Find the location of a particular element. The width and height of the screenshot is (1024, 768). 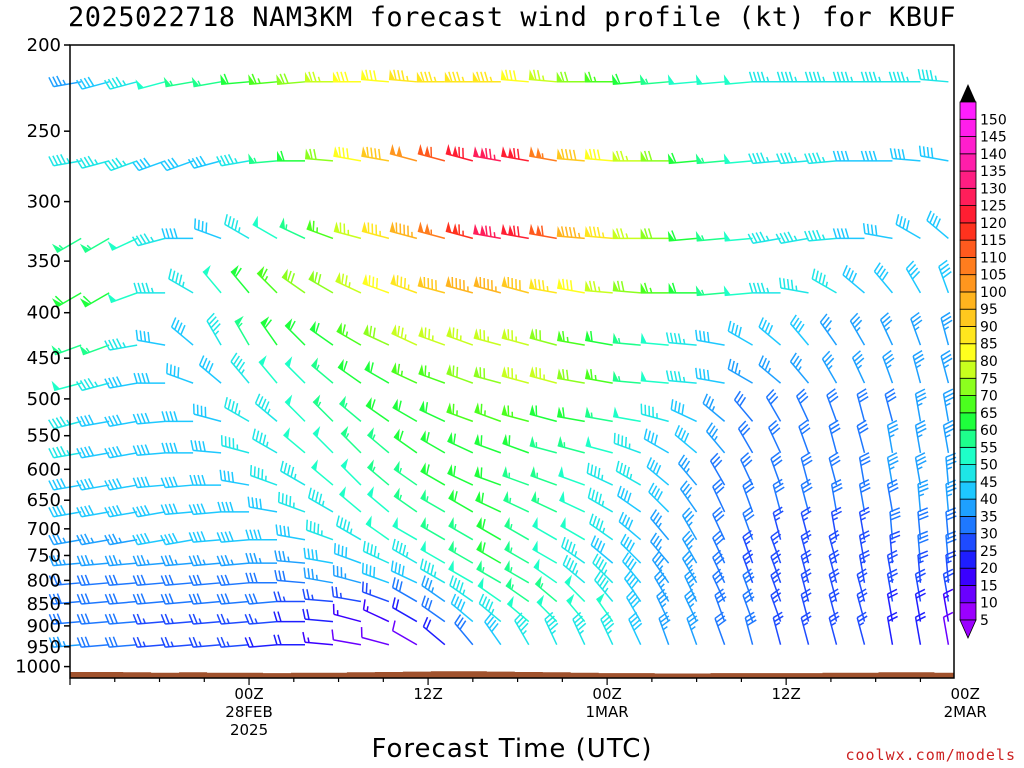

colorbar-label: 60 is located at coordinates (989, 431).